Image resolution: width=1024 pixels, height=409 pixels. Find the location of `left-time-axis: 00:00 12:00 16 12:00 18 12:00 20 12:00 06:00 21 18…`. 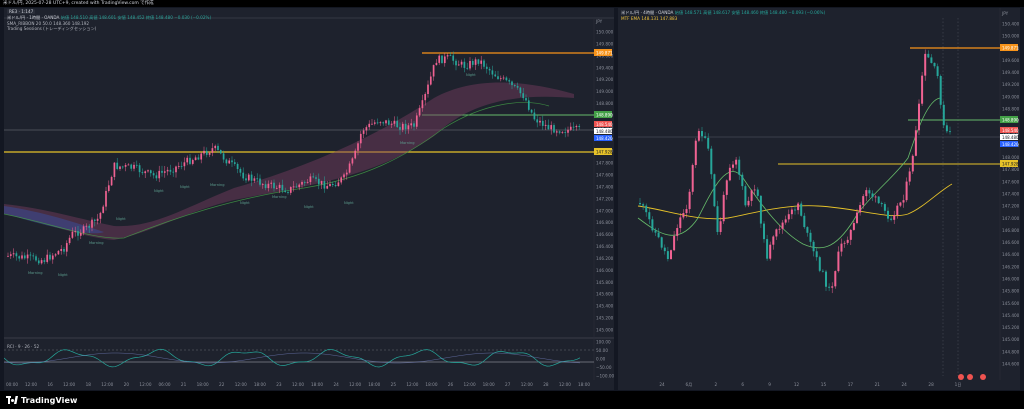

left-time-axis: 00:00 12:00 16 12:00 18 12:00 20 12:00 06:00 21 18… is located at coordinates (298, 384).